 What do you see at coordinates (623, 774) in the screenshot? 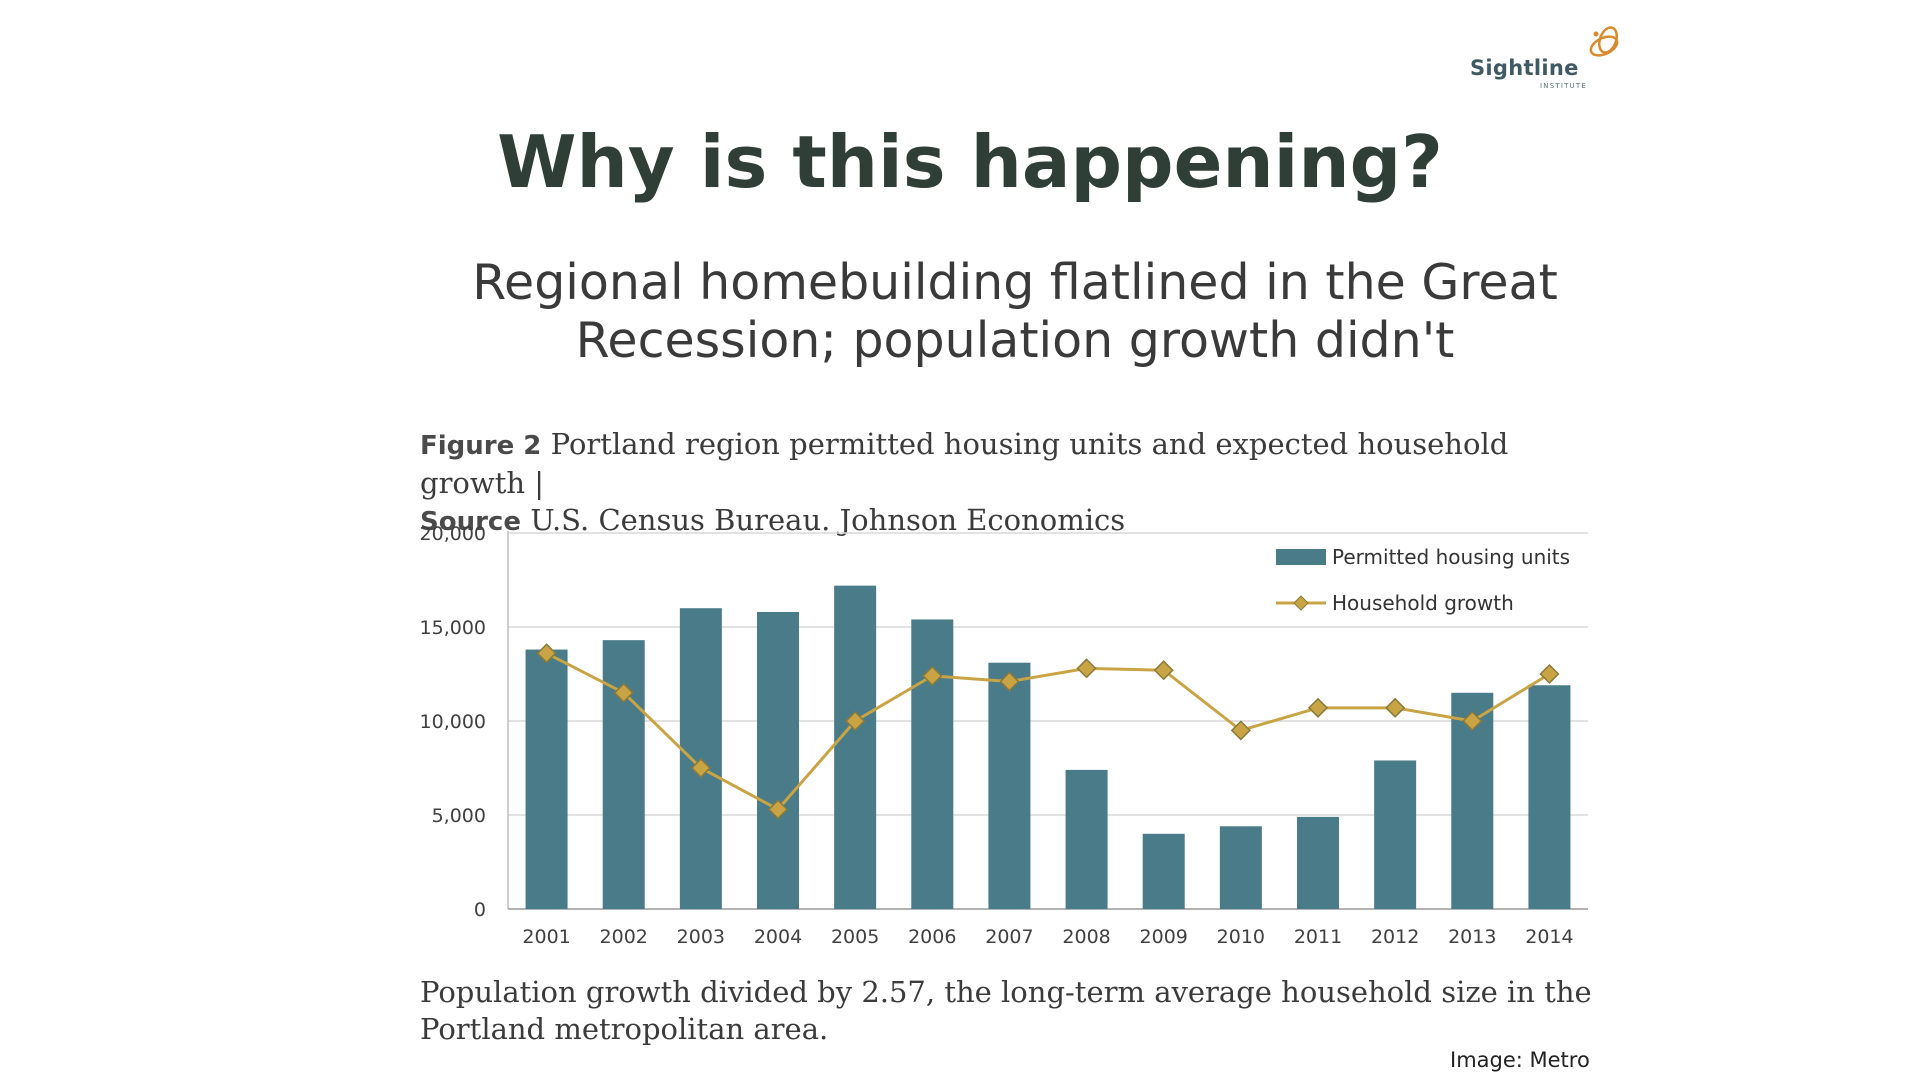
I see `bar-permitted-2002` at bounding box center [623, 774].